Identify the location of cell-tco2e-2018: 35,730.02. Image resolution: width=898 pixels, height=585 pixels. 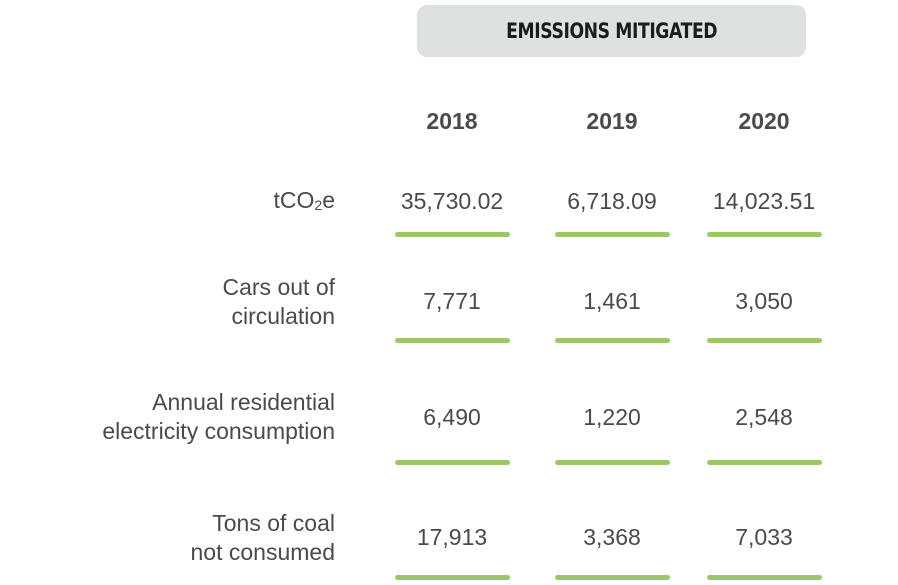
(452, 201).